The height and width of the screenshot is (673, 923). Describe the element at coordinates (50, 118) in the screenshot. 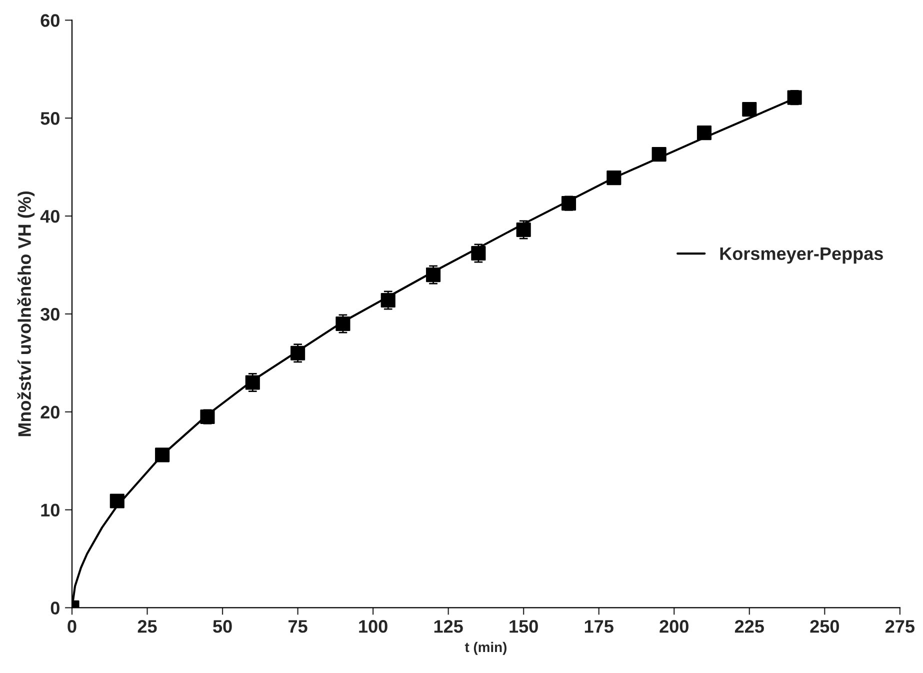

I see `y-tick-label: 50` at that location.